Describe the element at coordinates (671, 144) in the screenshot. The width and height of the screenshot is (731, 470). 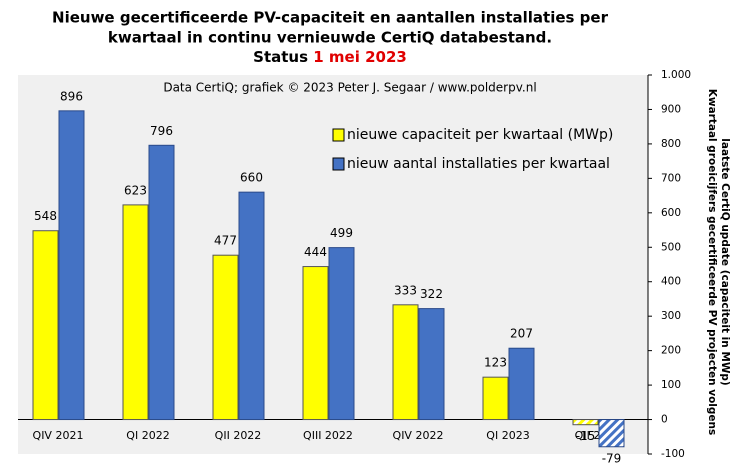
I see `y-tick-label: 800` at that location.